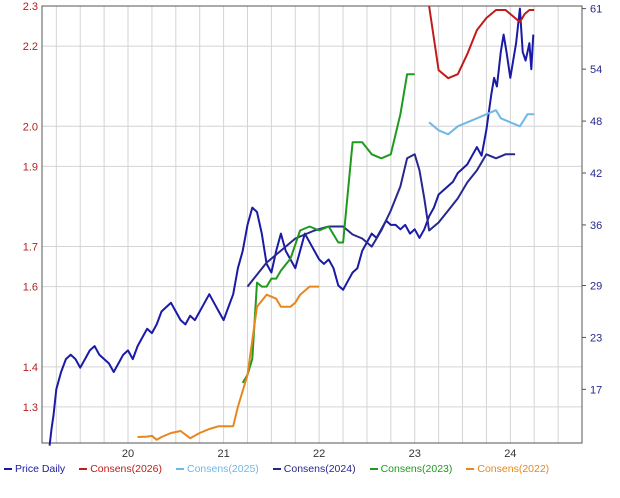 Image resolution: width=620 pixels, height=498 pixels. What do you see at coordinates (415, 454) in the screenshot?
I see `x-tick-label: 23` at bounding box center [415, 454].